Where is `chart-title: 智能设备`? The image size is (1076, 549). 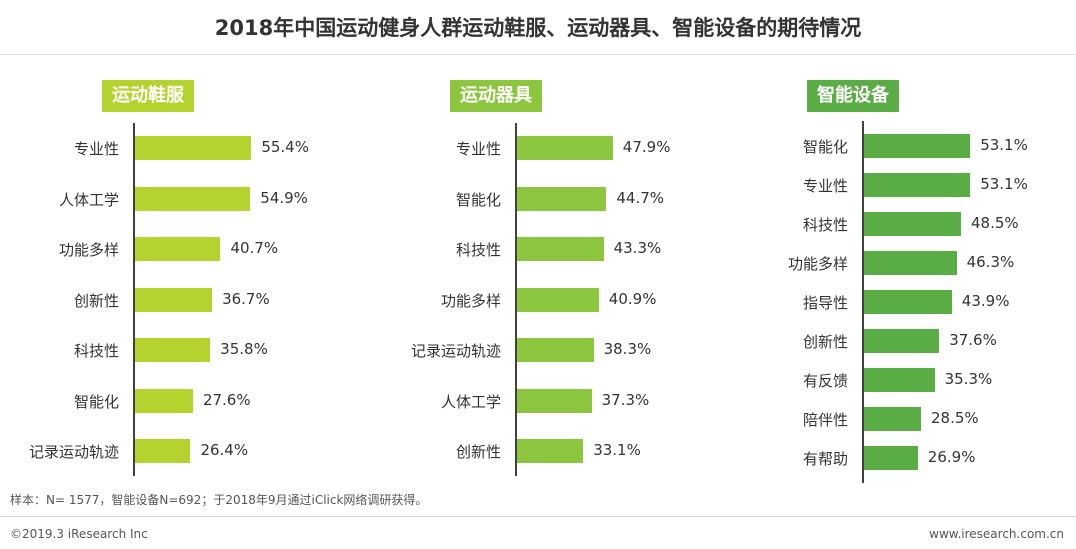 chart-title: 智能设备 is located at coordinates (853, 96).